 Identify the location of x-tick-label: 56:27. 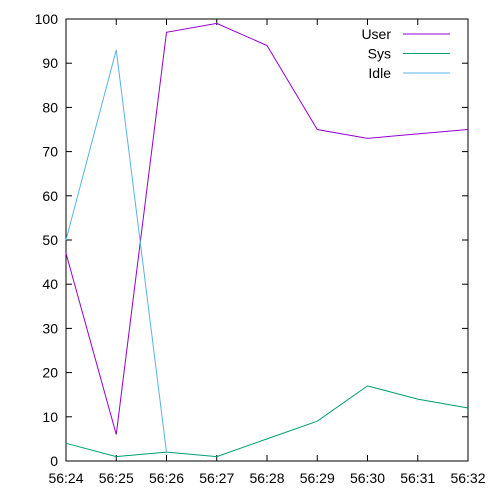
(216, 478).